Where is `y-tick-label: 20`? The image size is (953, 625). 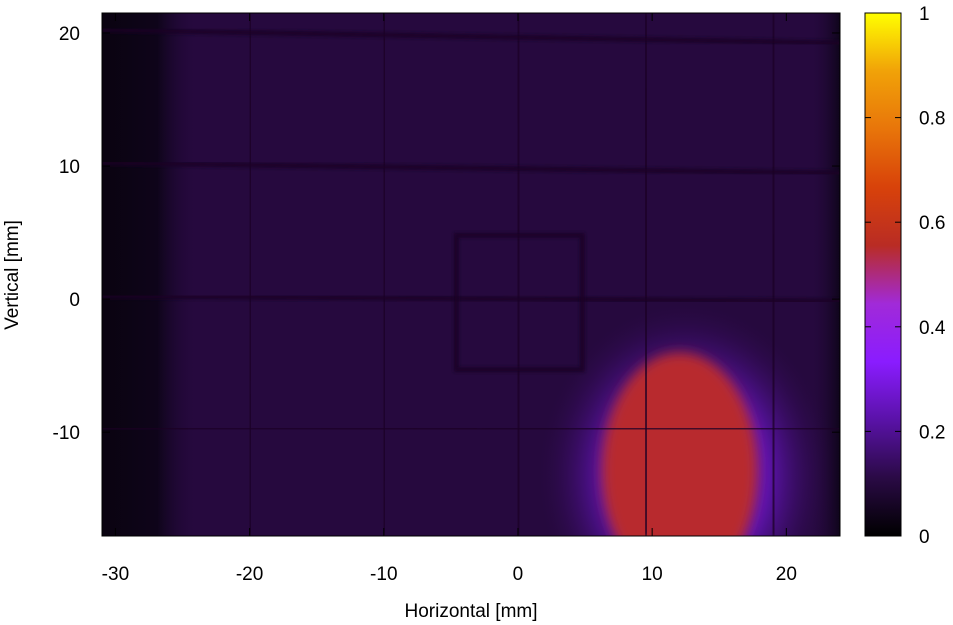
y-tick-label: 20 is located at coordinates (69, 34).